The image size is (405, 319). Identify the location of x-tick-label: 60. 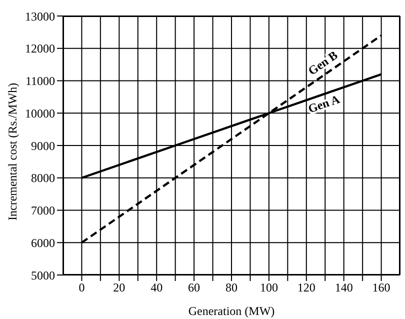
(194, 287).